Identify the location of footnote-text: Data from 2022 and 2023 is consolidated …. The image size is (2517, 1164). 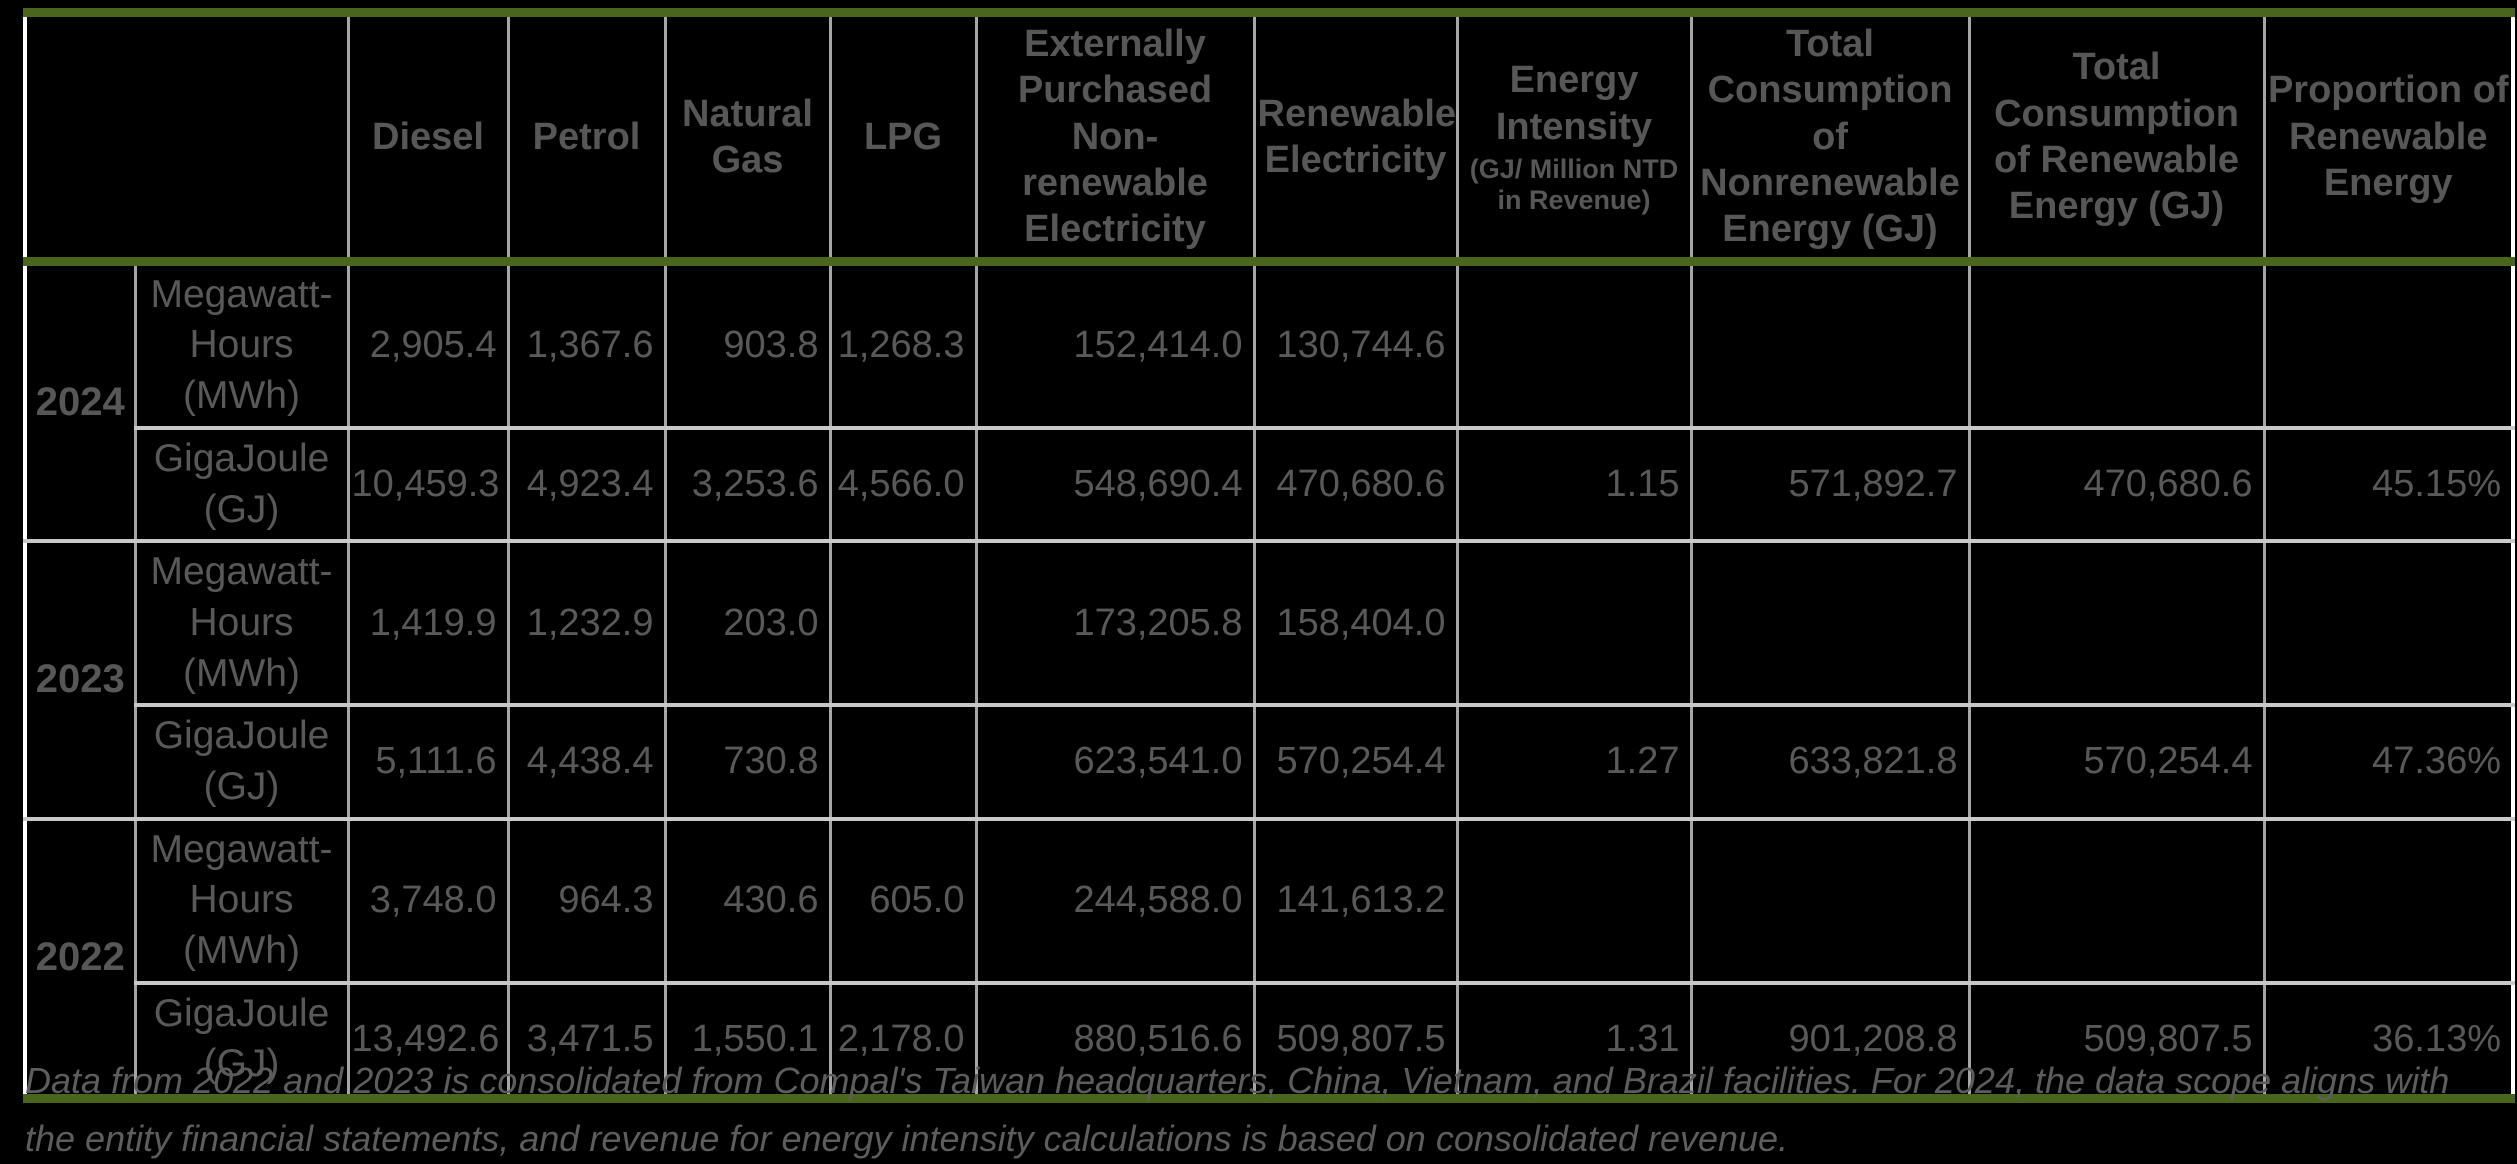
(1237, 1109).